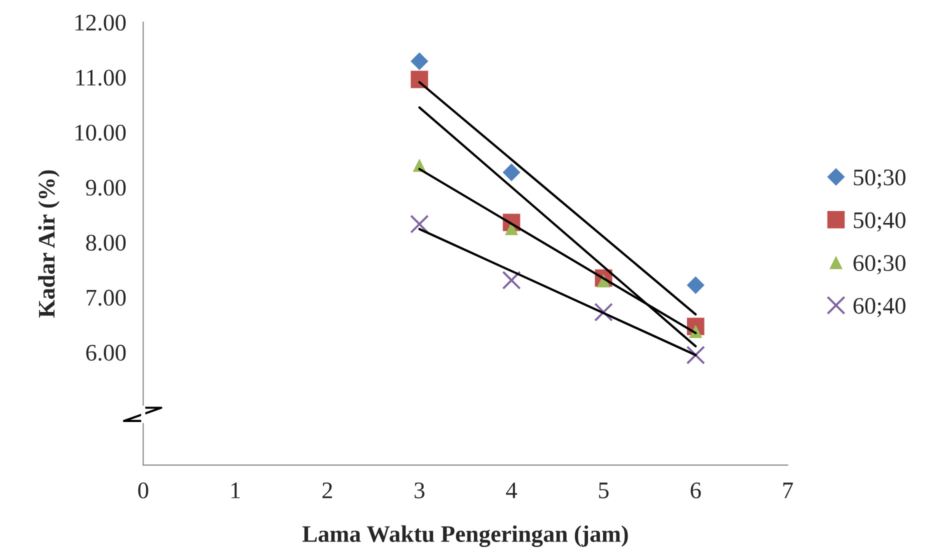  Describe the element at coordinates (419, 490) in the screenshot. I see `x-tick-label: 3` at that location.